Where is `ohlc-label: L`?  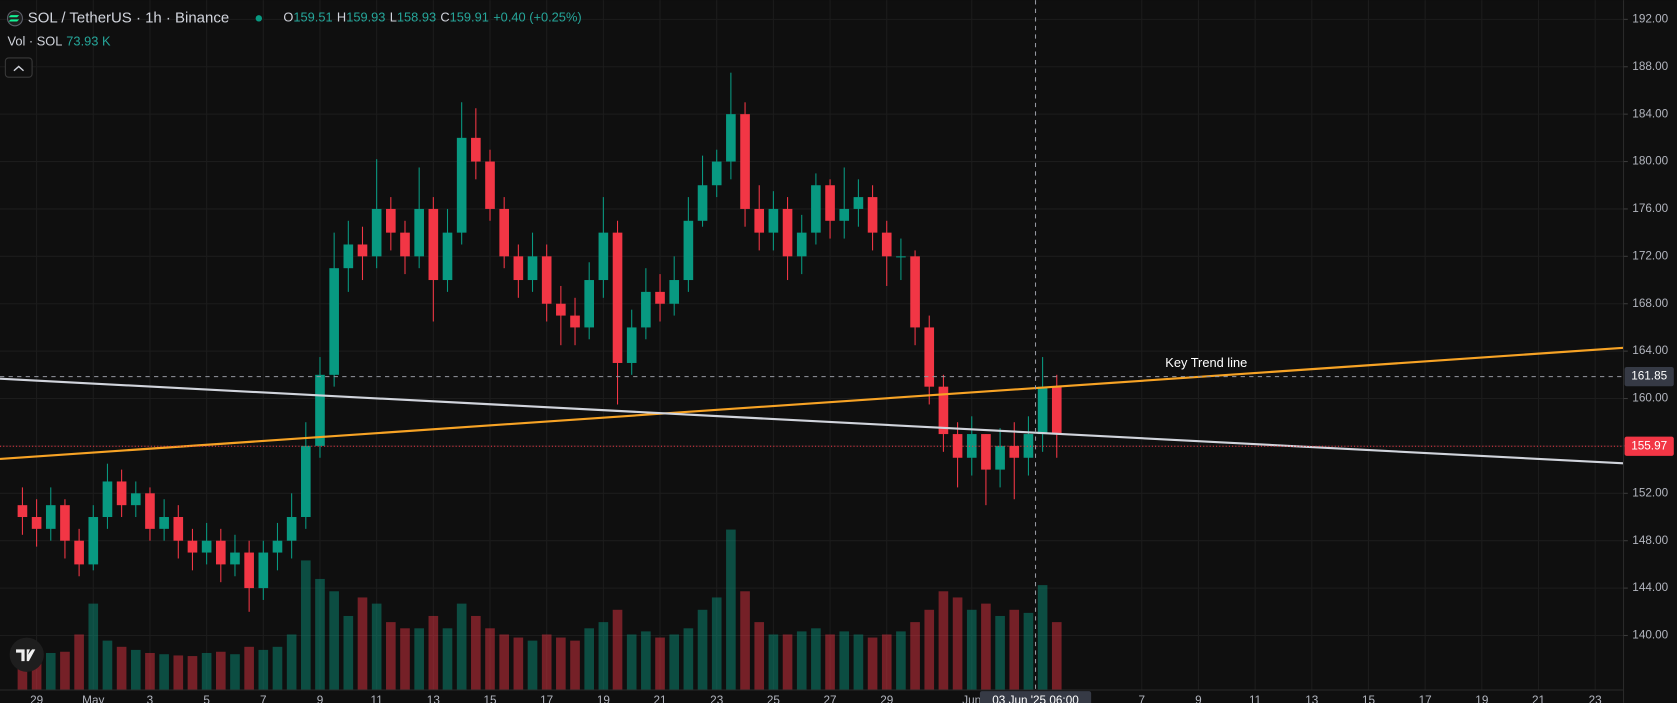
ohlc-label: L is located at coordinates (393, 17).